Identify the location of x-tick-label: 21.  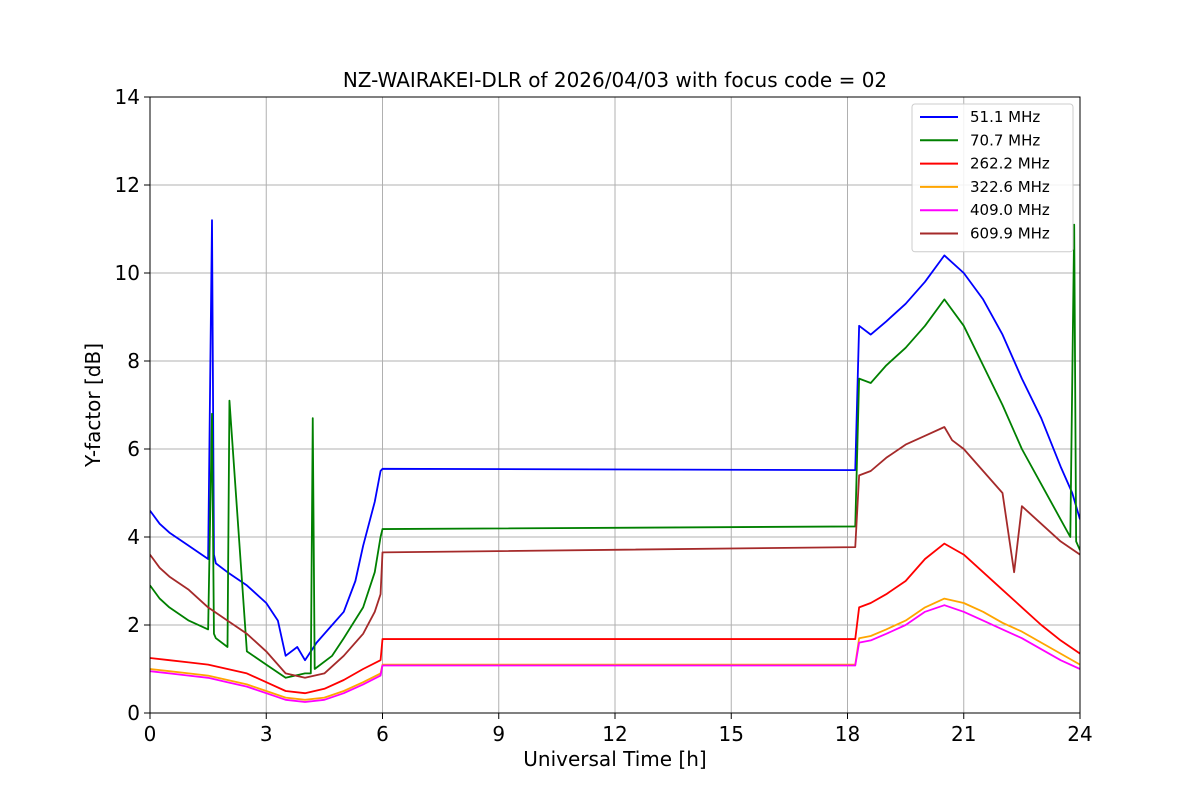
(963, 734).